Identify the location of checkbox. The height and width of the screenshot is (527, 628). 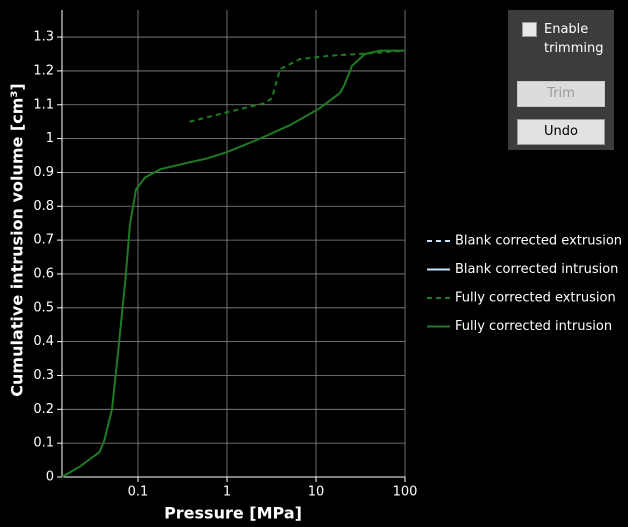
(529, 29).